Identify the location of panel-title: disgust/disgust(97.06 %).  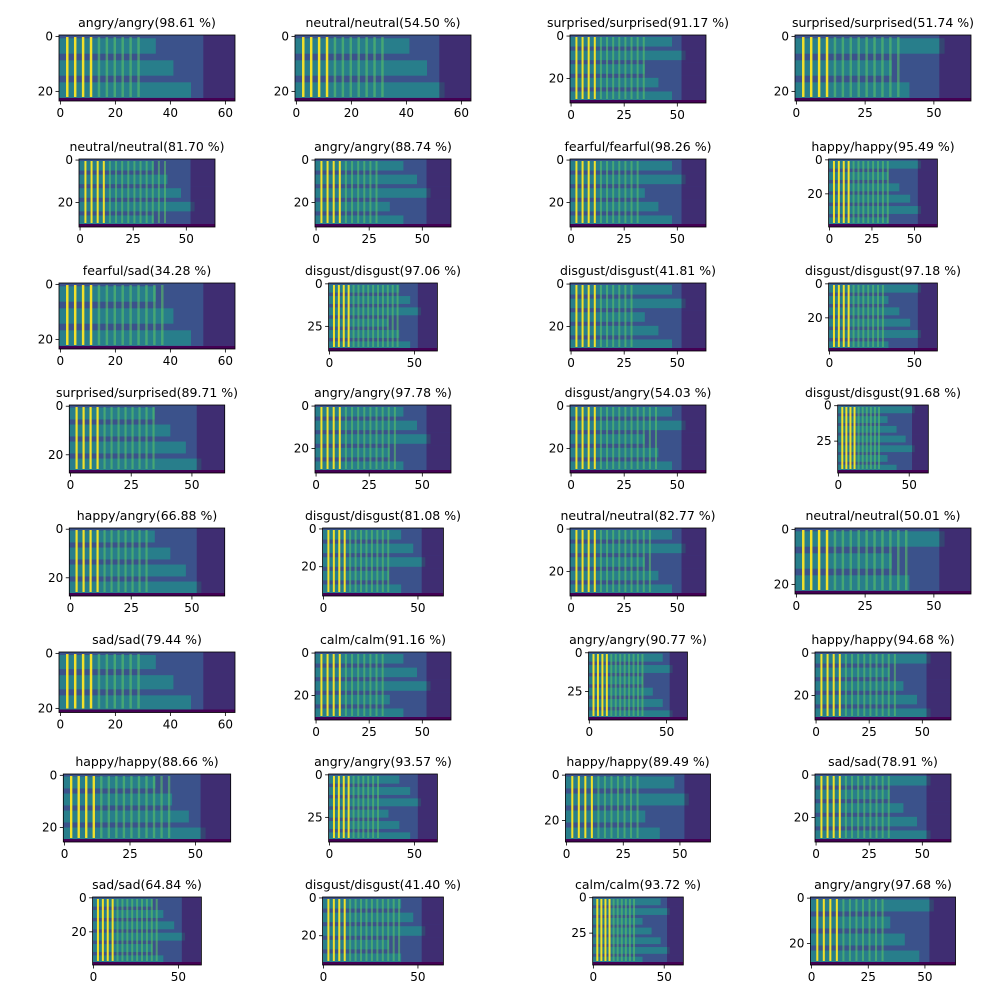
(383, 270).